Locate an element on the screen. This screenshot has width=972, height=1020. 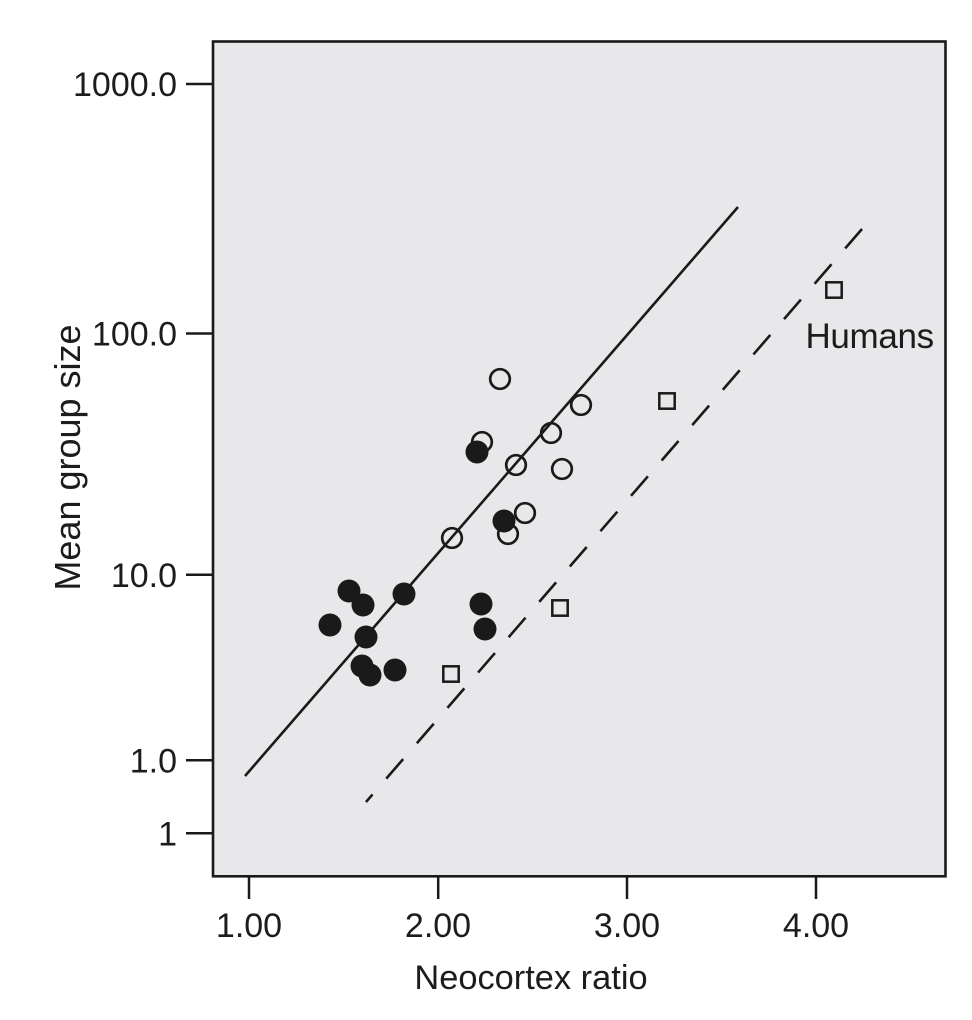
svg-text: Humans is located at coordinates (870, 336).